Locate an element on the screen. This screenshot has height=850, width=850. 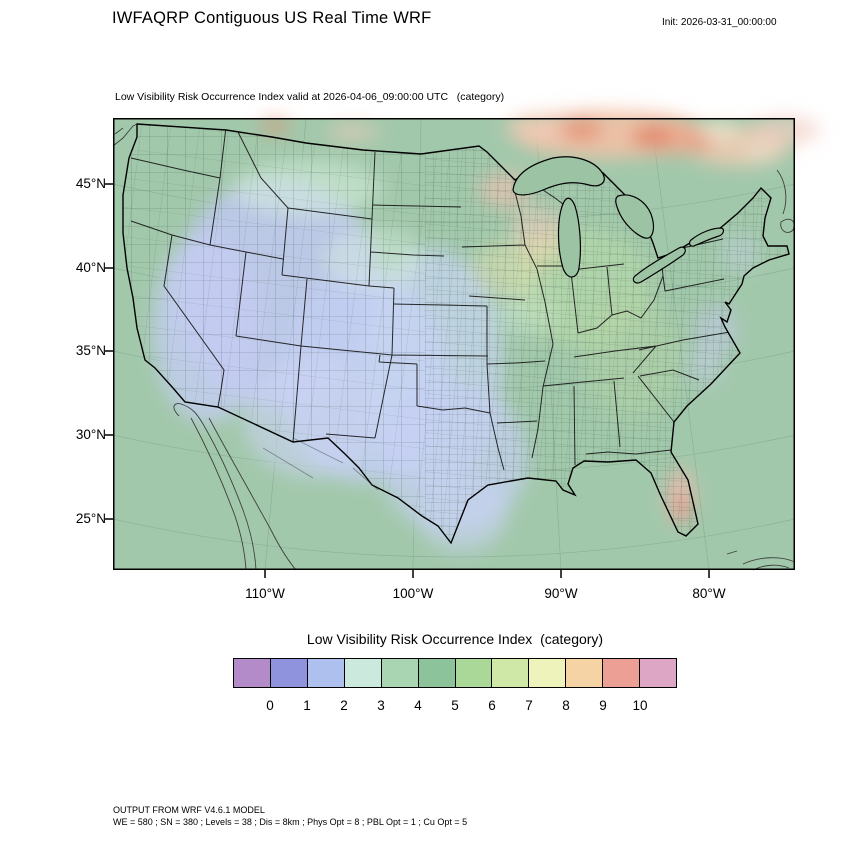
lake-erie is located at coordinates (659, 265).